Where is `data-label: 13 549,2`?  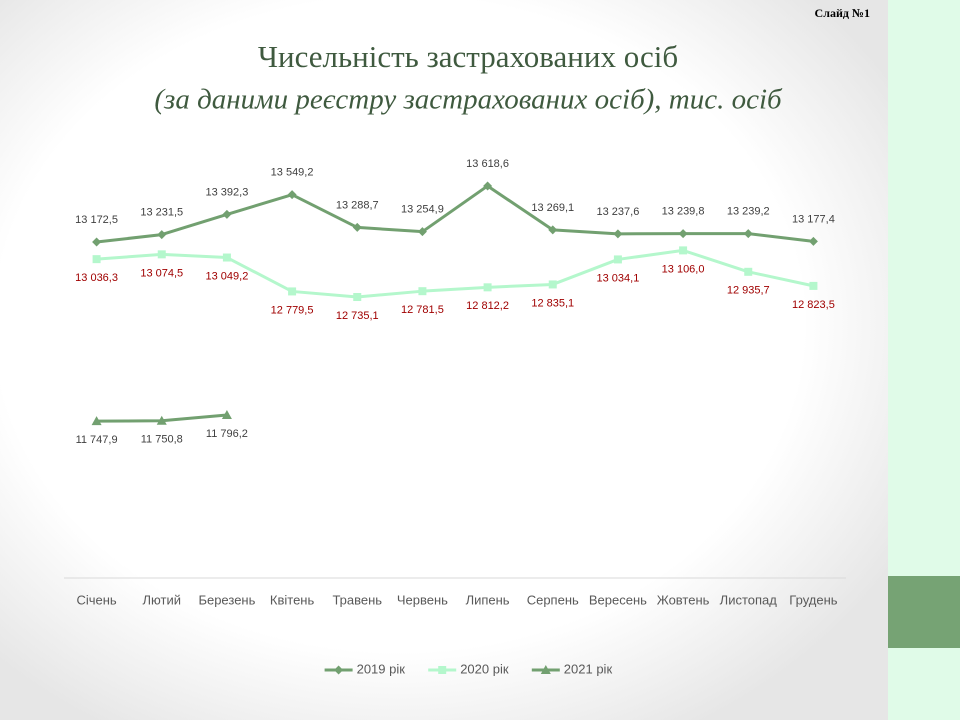
data-label: 13 549,2 is located at coordinates (292, 173).